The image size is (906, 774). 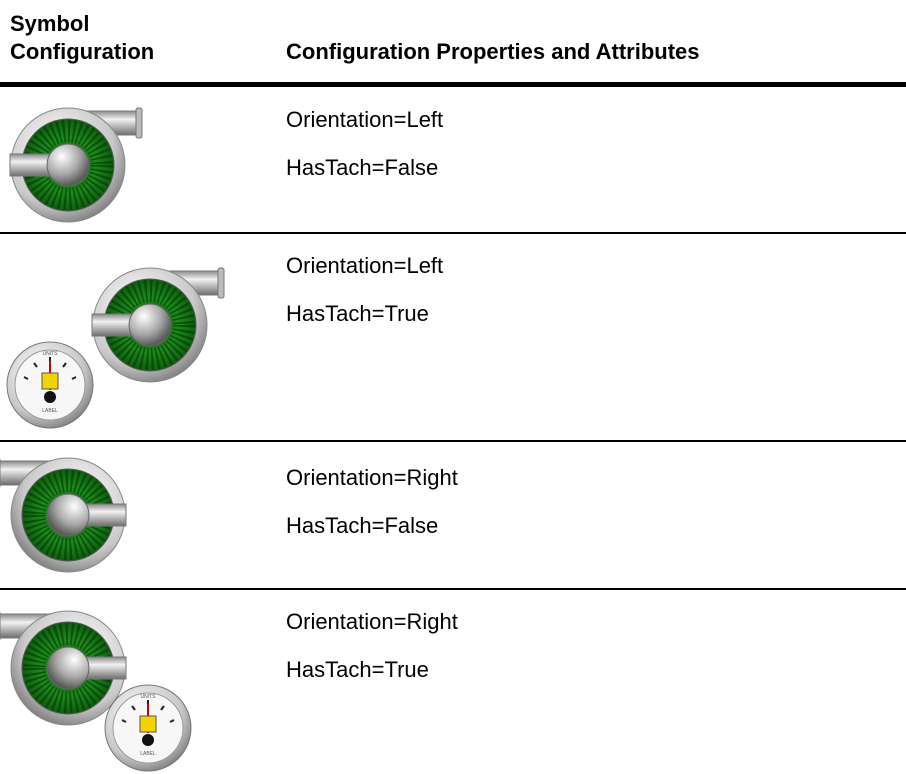 I want to click on header-symbol: Symbol Configuration, so click(x=82, y=37).